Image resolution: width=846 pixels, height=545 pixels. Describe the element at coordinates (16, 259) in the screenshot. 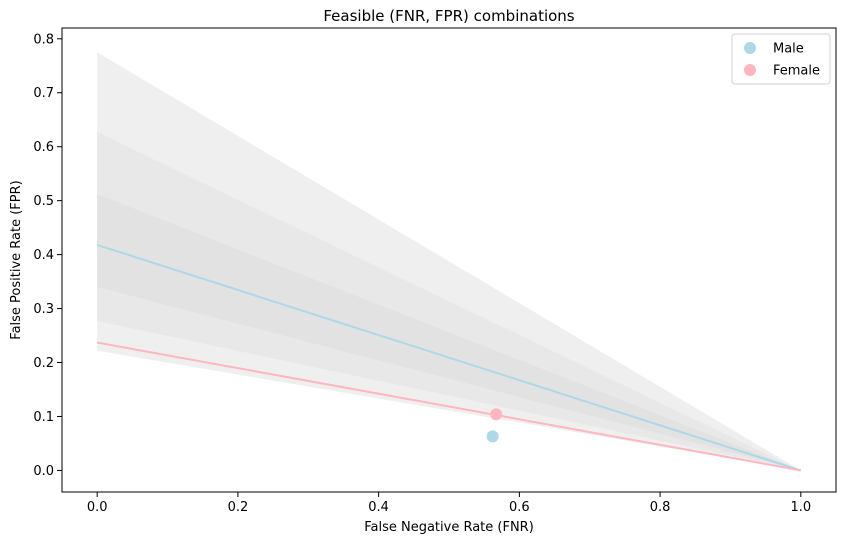

I see `y-axis-label: False Positive Rate (FPR)` at that location.